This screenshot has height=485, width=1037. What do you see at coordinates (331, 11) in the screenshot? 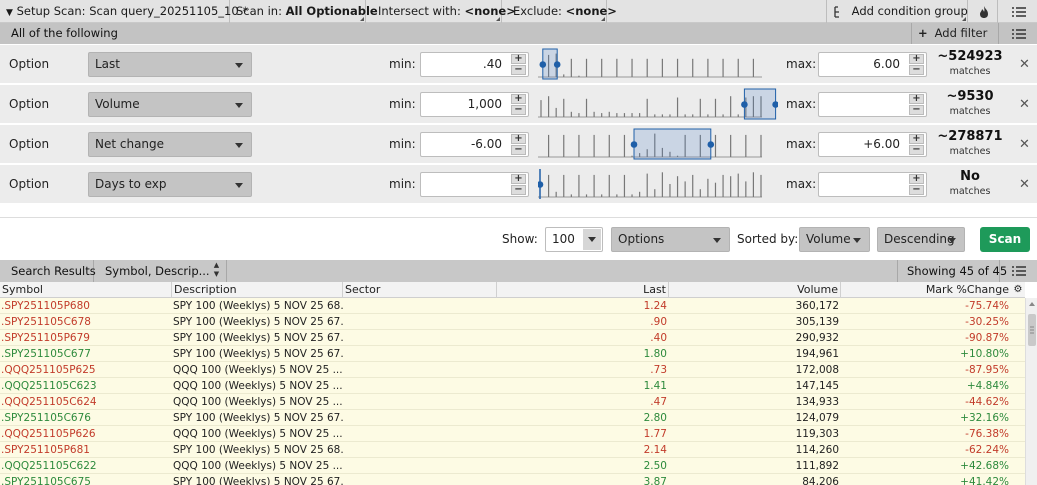
I see `scan-in-value: All Optionable` at bounding box center [331, 11].